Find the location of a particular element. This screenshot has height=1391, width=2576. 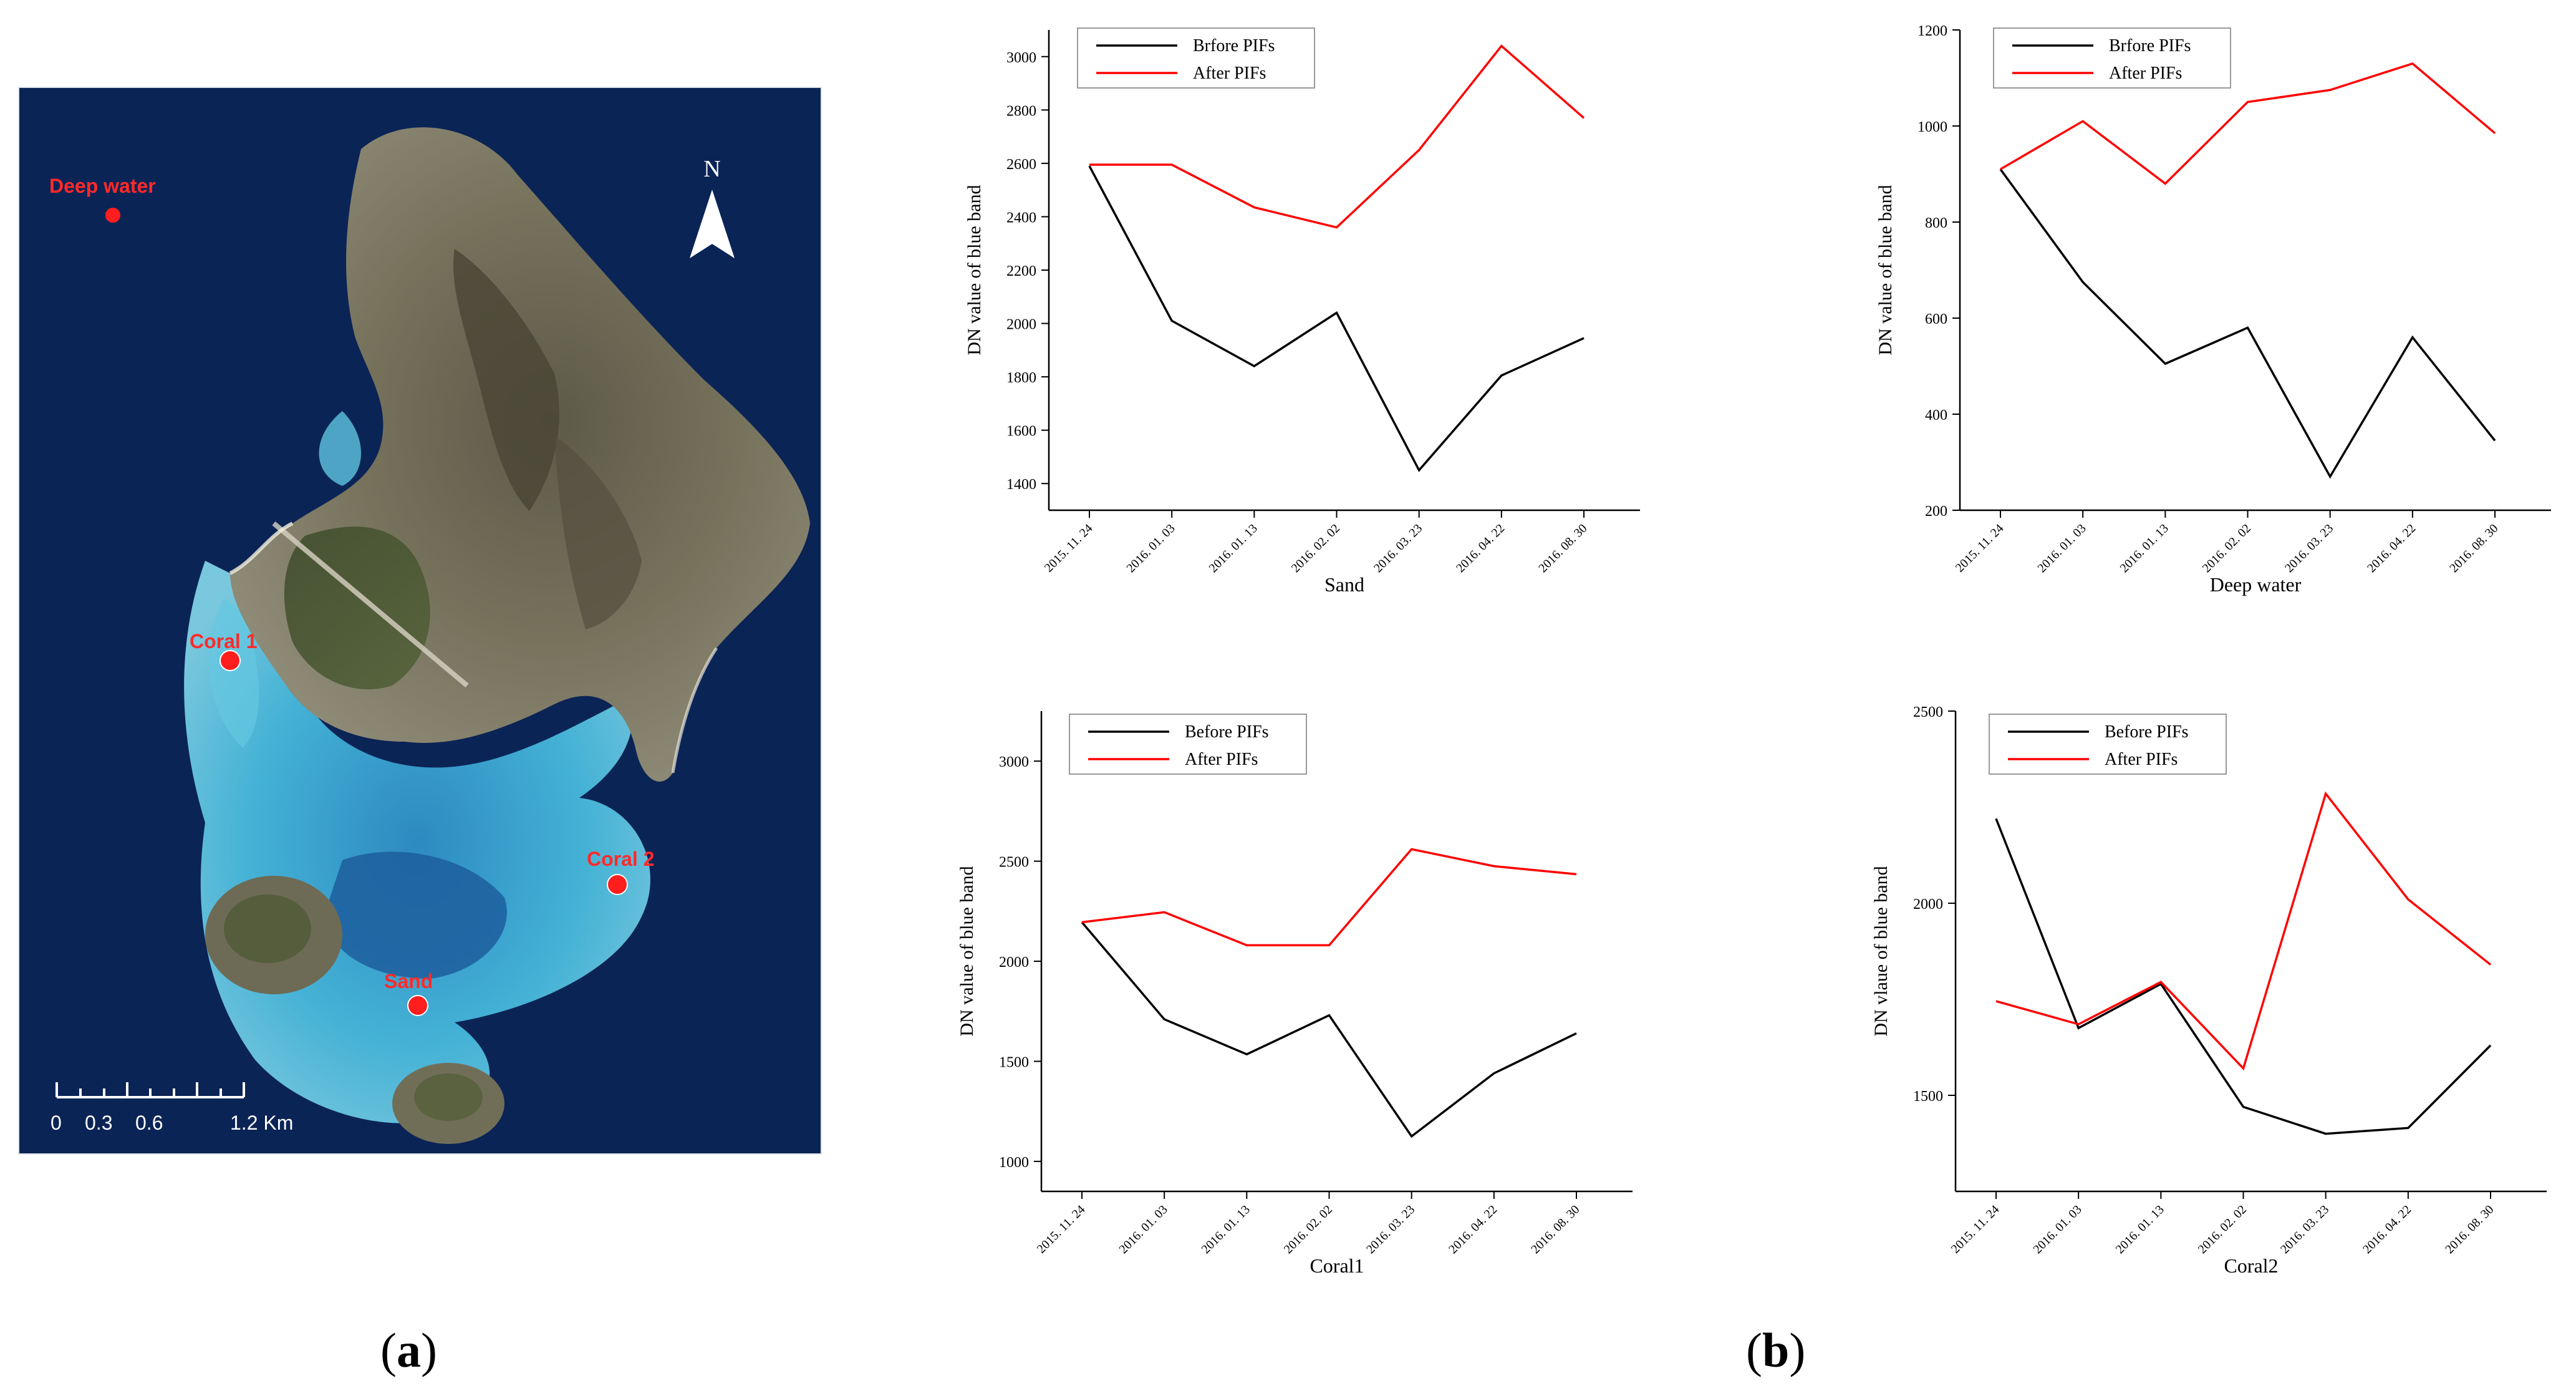

x-axis-label: Coral2 is located at coordinates (2251, 1265).